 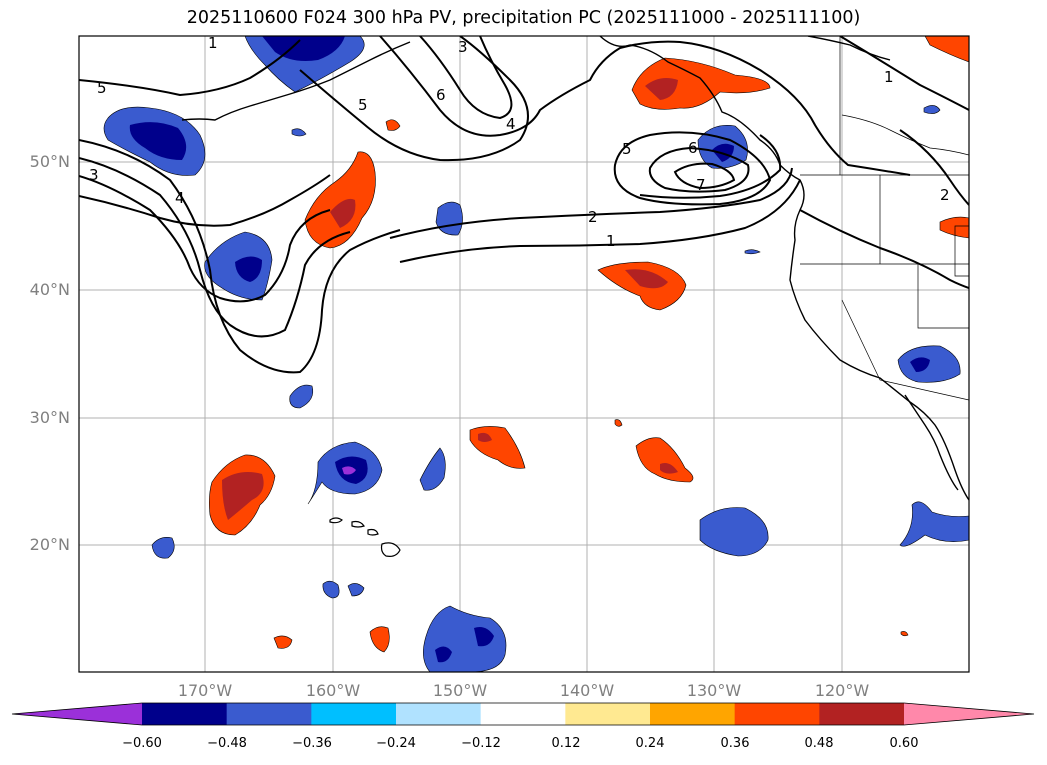 I want to click on blob-neg-16n-160w-a, so click(x=331, y=589).